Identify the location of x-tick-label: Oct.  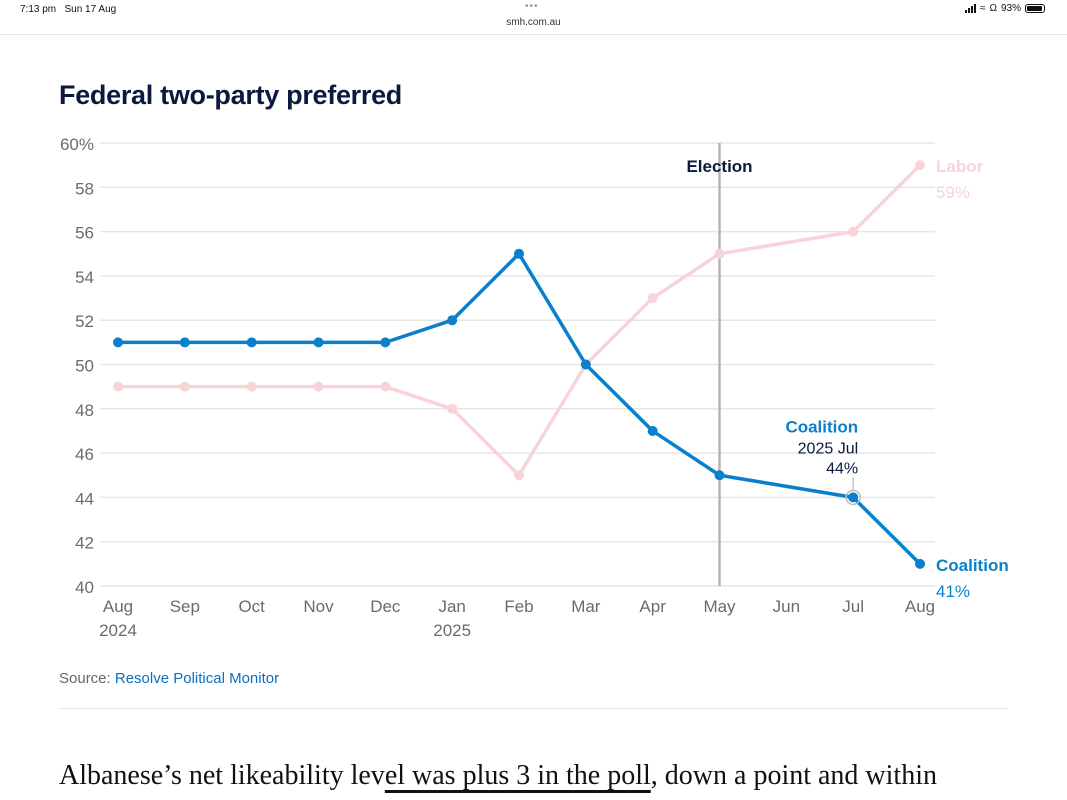
(251, 606).